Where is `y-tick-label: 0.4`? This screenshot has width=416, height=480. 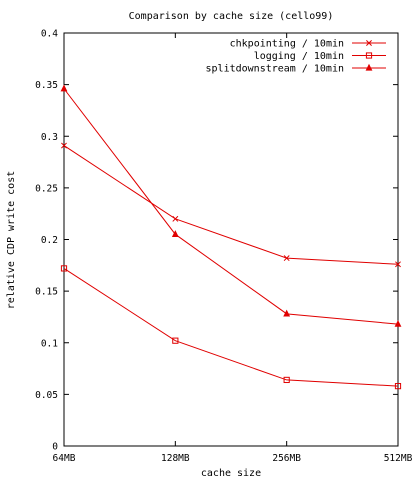 y-tick-label: 0.4 is located at coordinates (49, 34).